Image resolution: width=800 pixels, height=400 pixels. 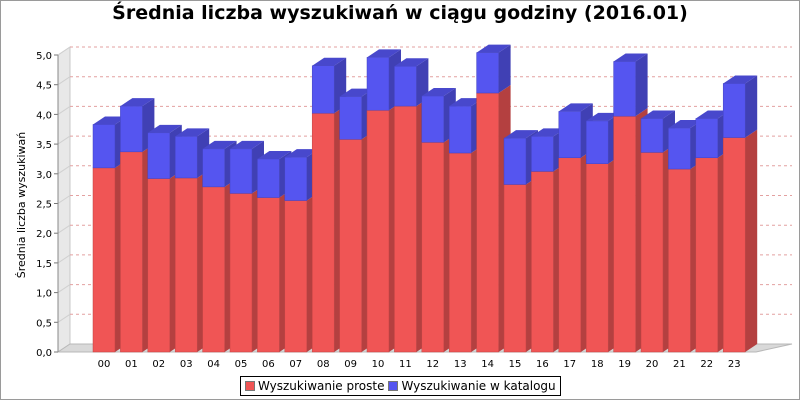 I want to click on x-tick-label: 07, so click(x=295, y=364).